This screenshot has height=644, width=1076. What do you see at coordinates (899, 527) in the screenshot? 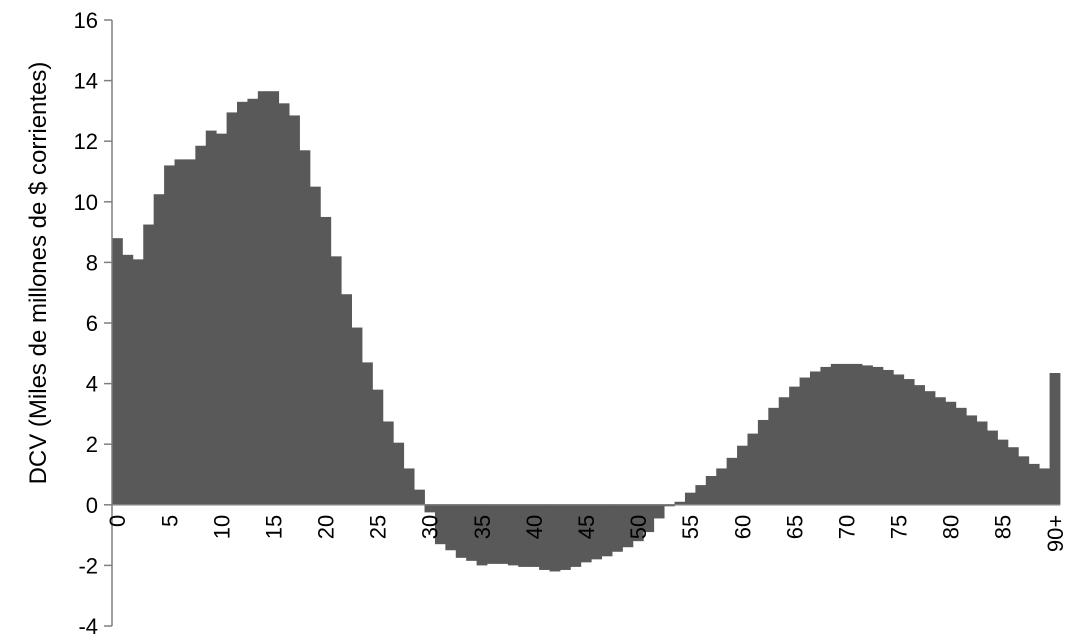
I see `x-tick-label: 75` at bounding box center [899, 527].